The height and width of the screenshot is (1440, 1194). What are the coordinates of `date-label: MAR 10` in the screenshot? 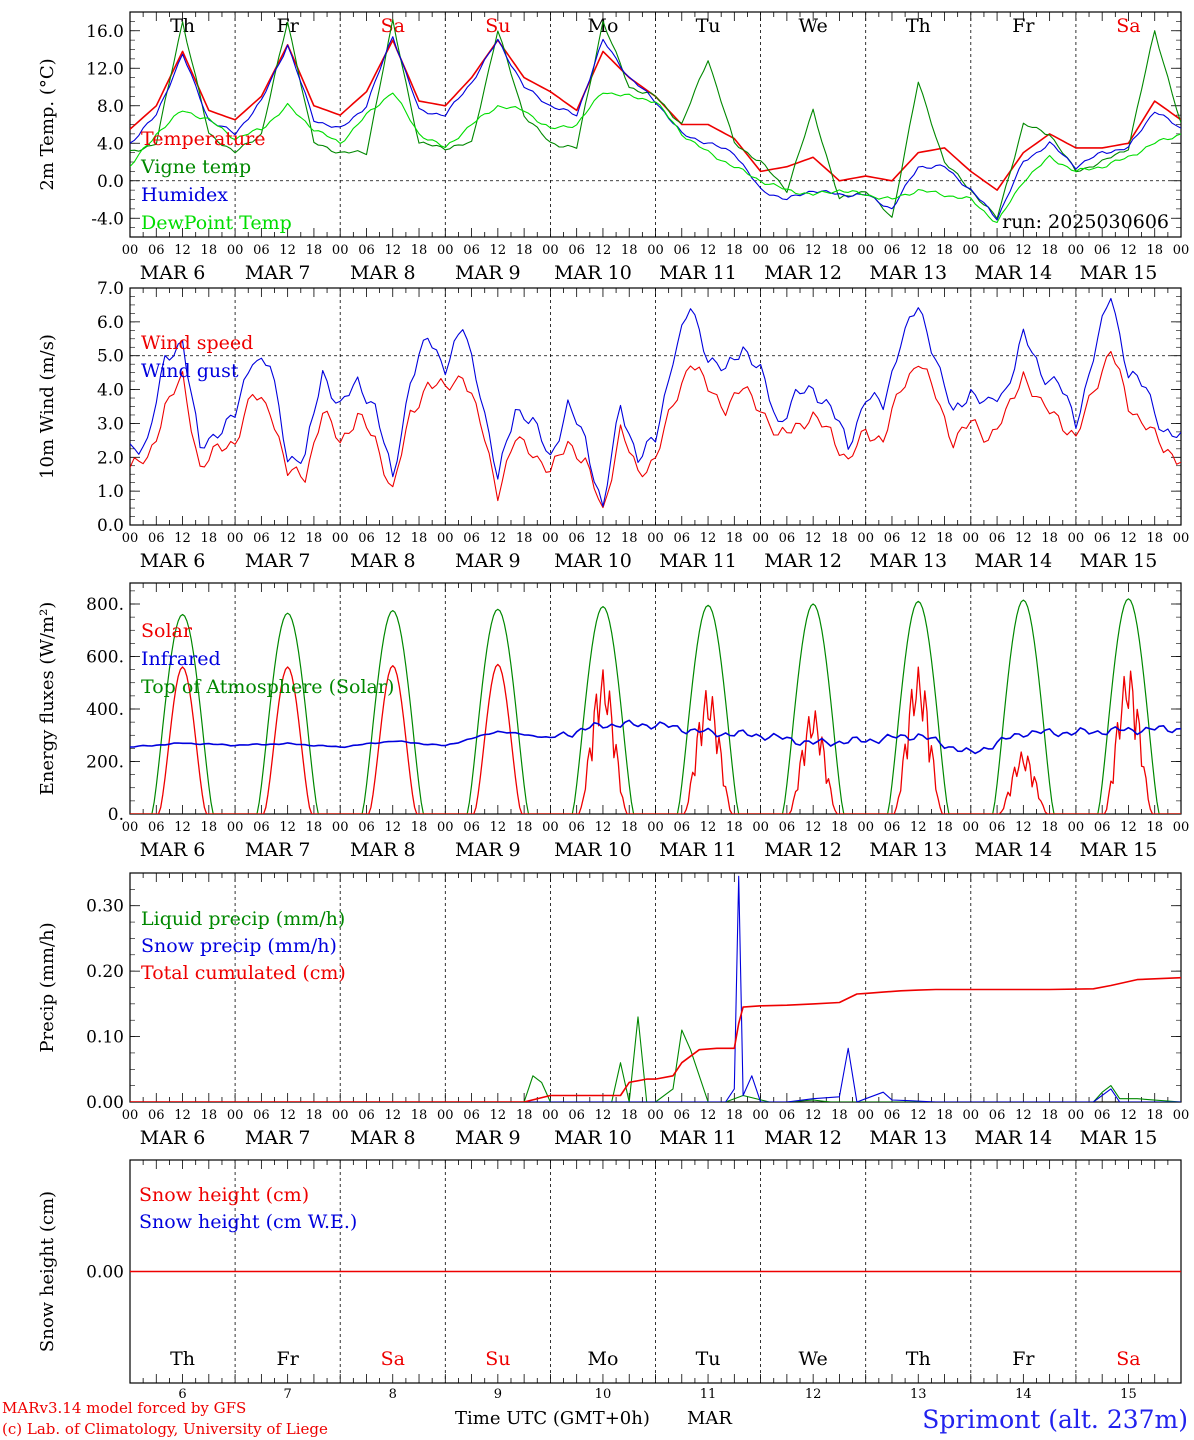 It's located at (593, 850).